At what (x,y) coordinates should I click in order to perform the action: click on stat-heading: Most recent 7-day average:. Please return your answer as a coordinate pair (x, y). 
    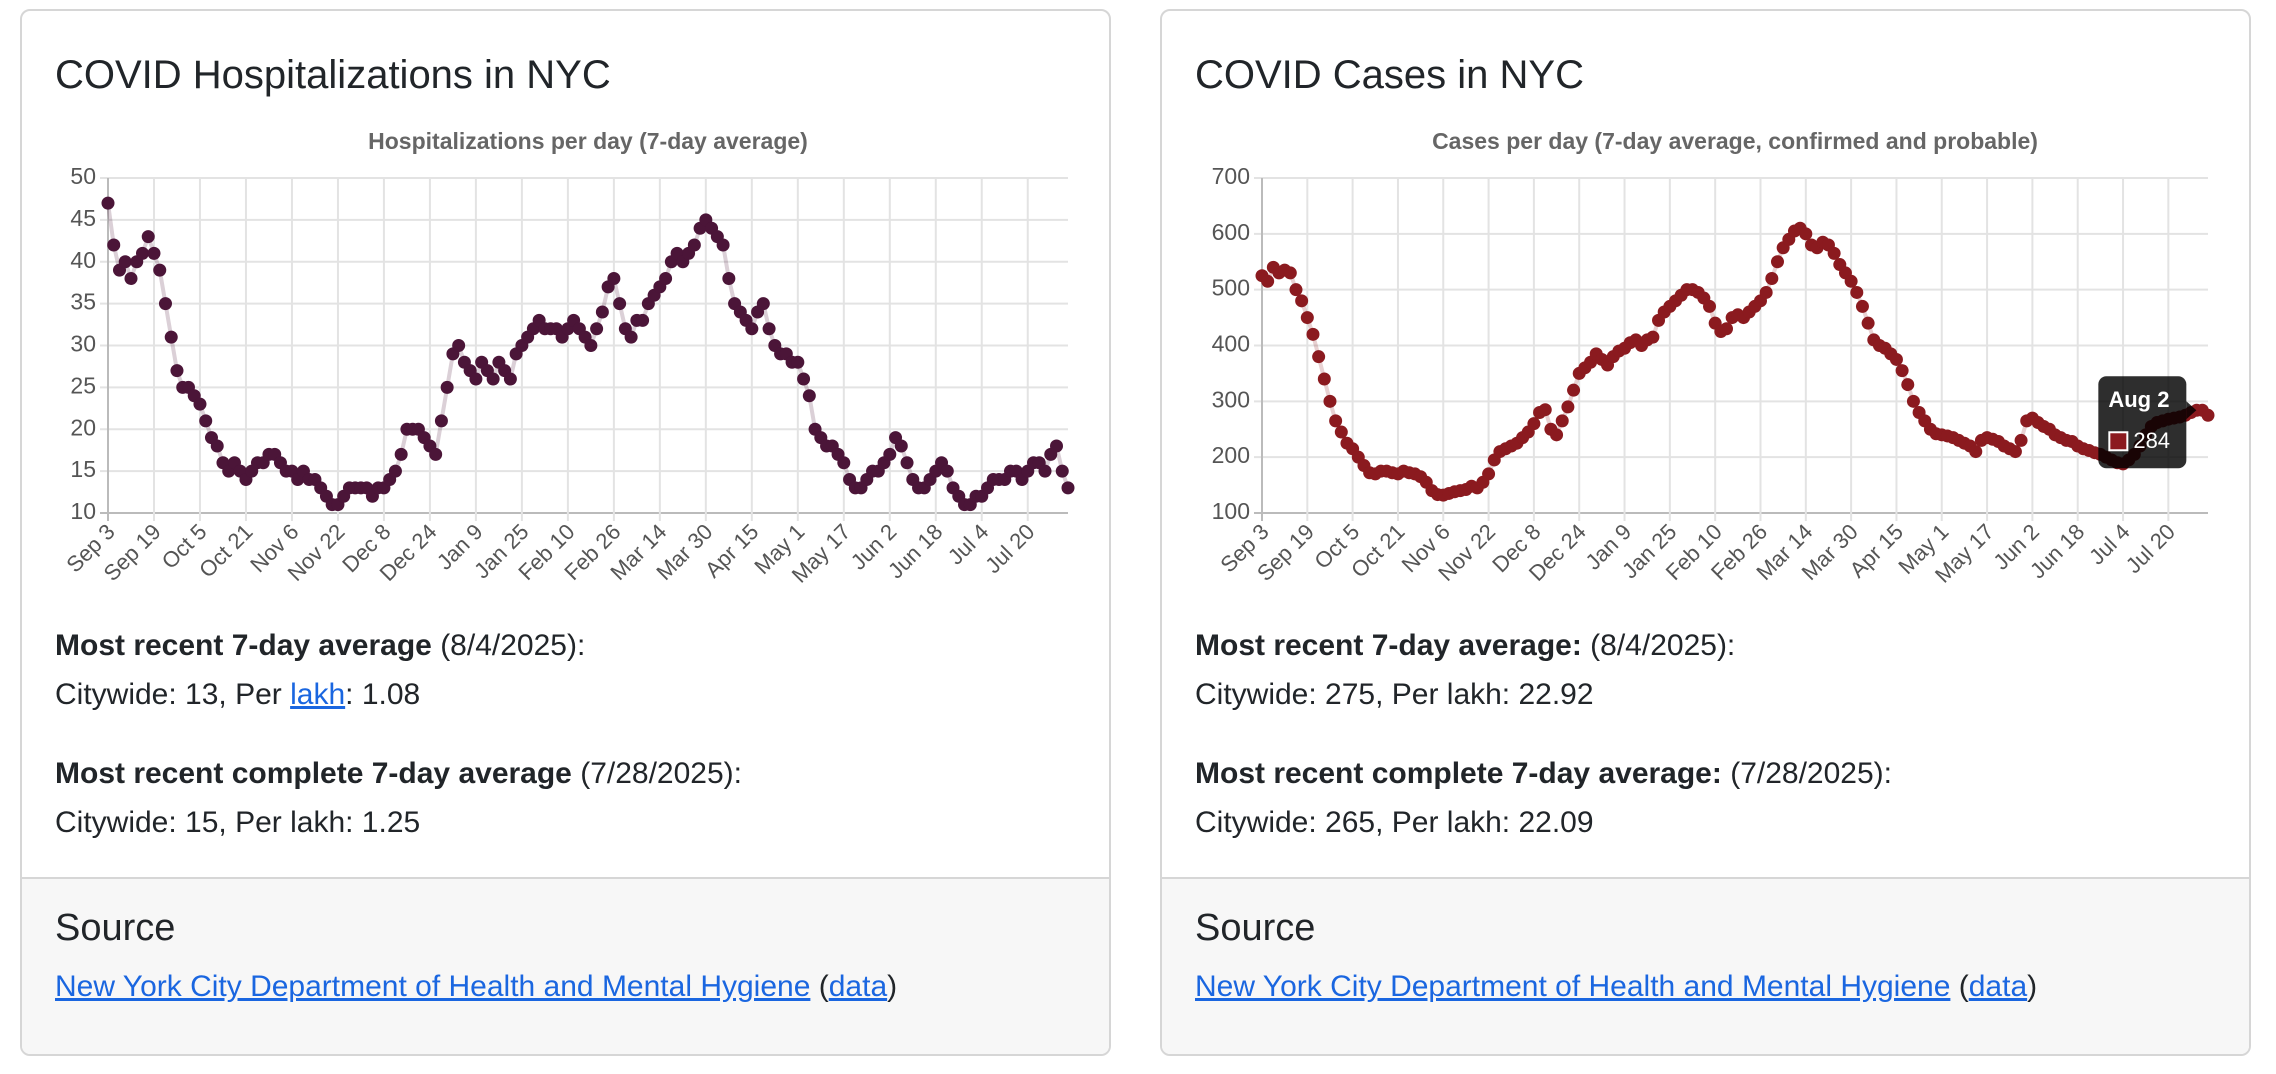
    Looking at the image, I should click on (1388, 645).